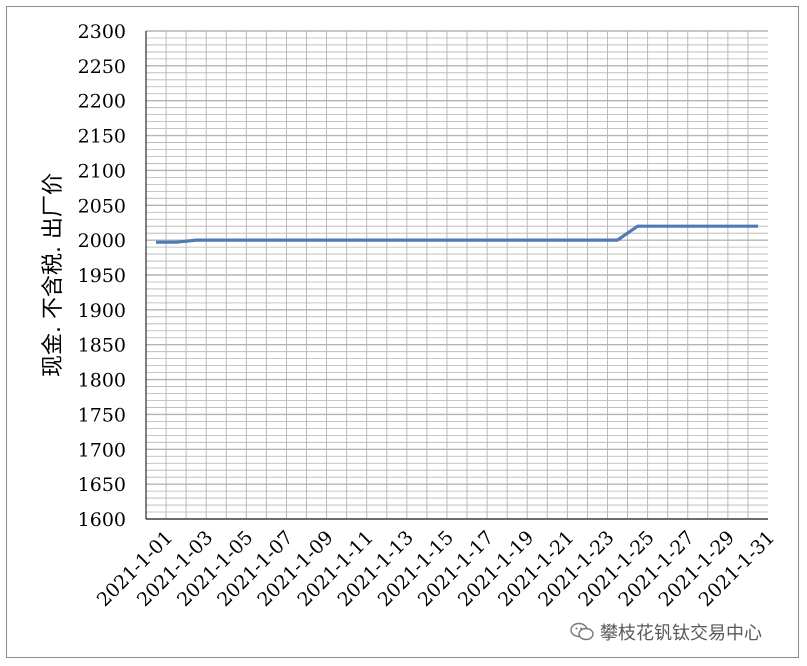  I want to click on watermark: 攀枝花钒钛交易中心, so click(666, 632).